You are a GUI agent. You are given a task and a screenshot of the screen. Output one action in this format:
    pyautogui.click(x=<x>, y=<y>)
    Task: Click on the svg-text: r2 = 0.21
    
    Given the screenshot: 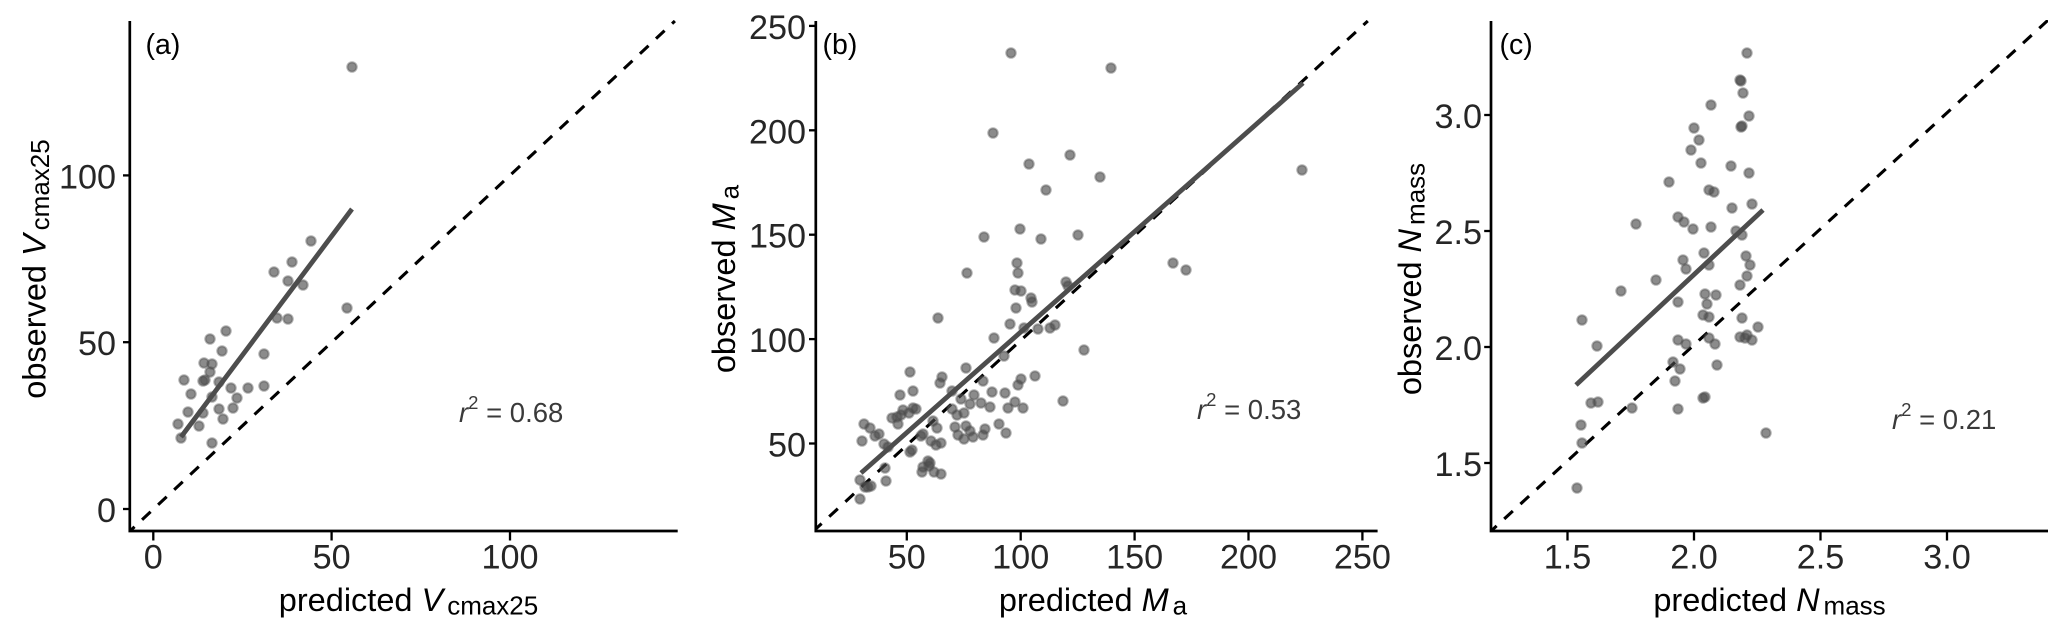 What is the action you would take?
    pyautogui.click(x=1944, y=417)
    